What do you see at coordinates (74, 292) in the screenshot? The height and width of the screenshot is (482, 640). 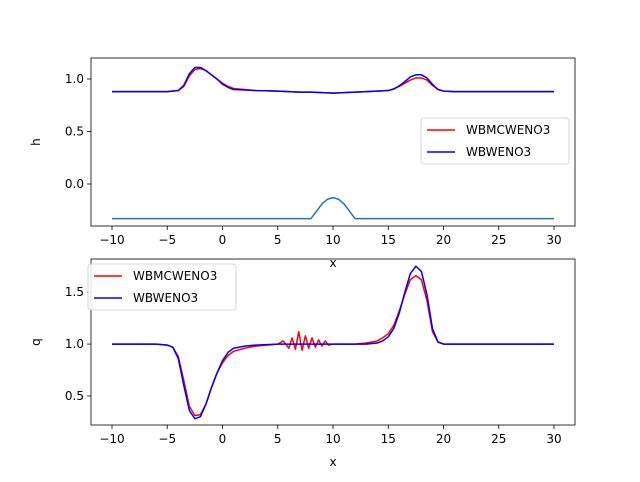 I see `y-tick-label: 1.5` at bounding box center [74, 292].